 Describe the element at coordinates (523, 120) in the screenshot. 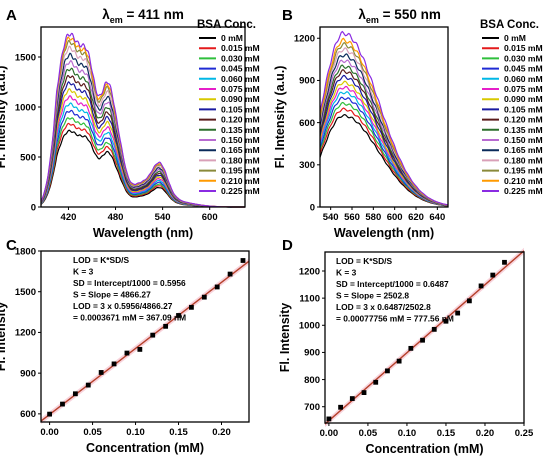

I see `panel-b-legend-label: 0.120 mM` at that location.